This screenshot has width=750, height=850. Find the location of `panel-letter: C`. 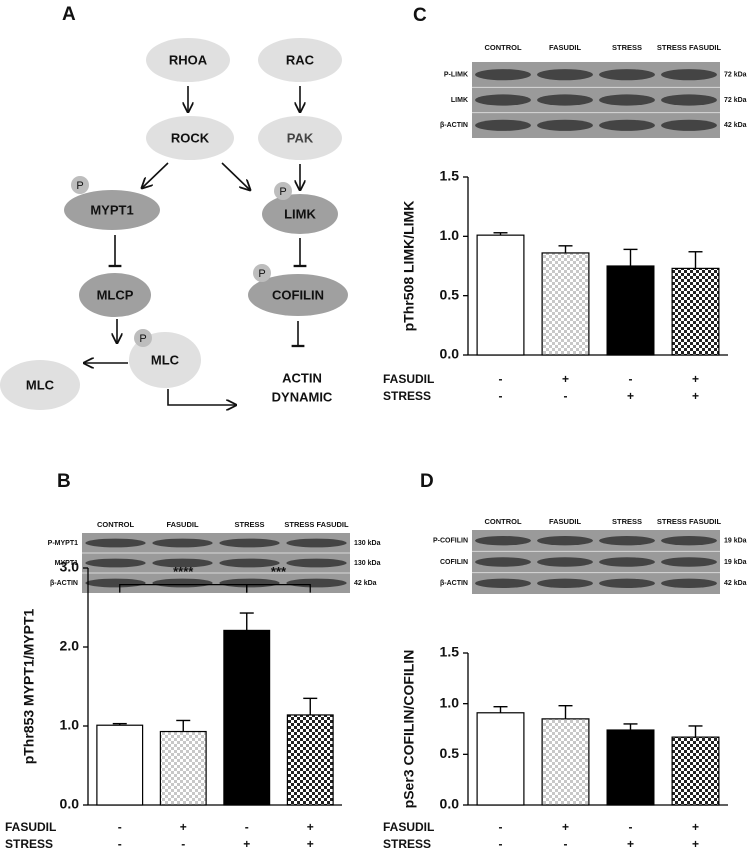

panel-letter: C is located at coordinates (420, 15).